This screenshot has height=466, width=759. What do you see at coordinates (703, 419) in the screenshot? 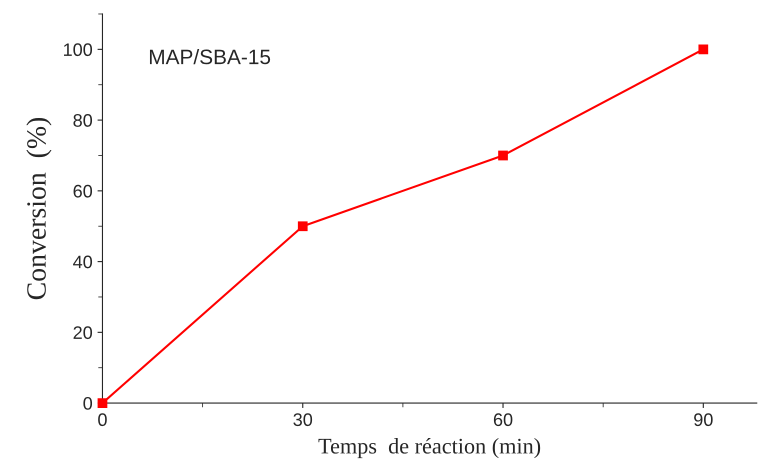
I see `x-tick-label: 90` at bounding box center [703, 419].